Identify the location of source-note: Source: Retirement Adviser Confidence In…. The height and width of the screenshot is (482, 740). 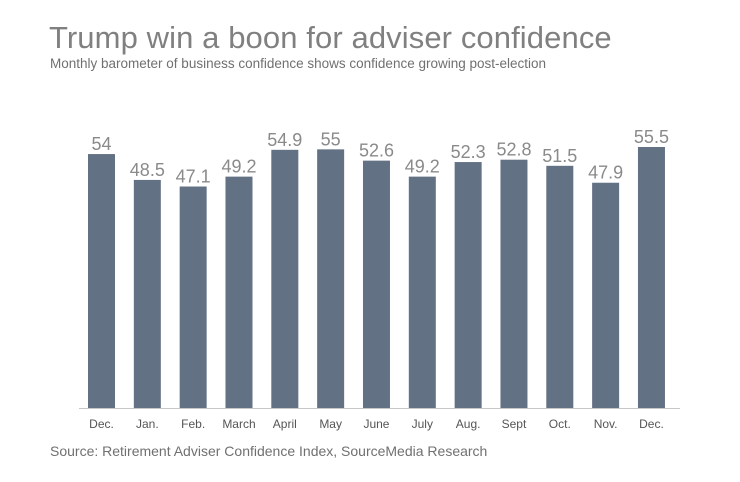
(269, 451).